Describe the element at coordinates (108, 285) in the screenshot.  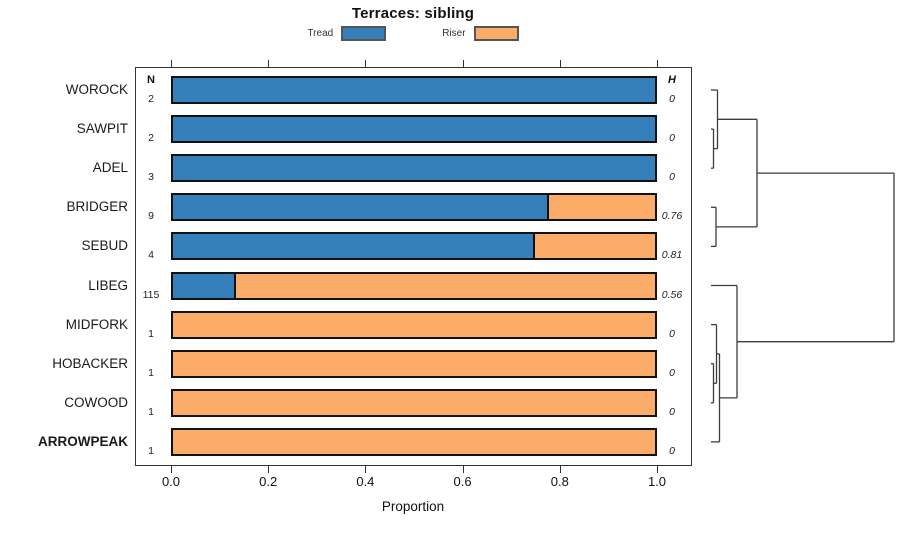
I see `row-label: LIBEG` at that location.